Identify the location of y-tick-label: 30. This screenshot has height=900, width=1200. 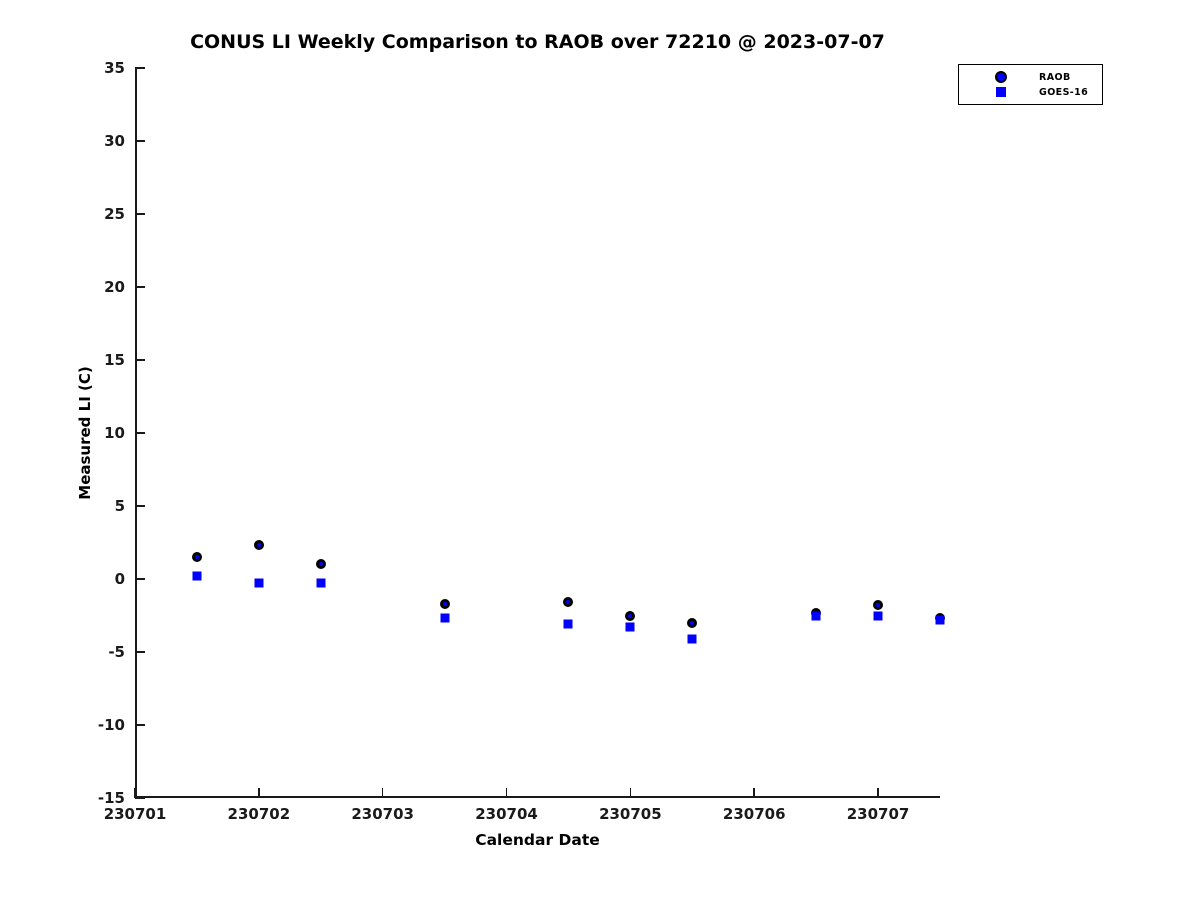
(114, 141).